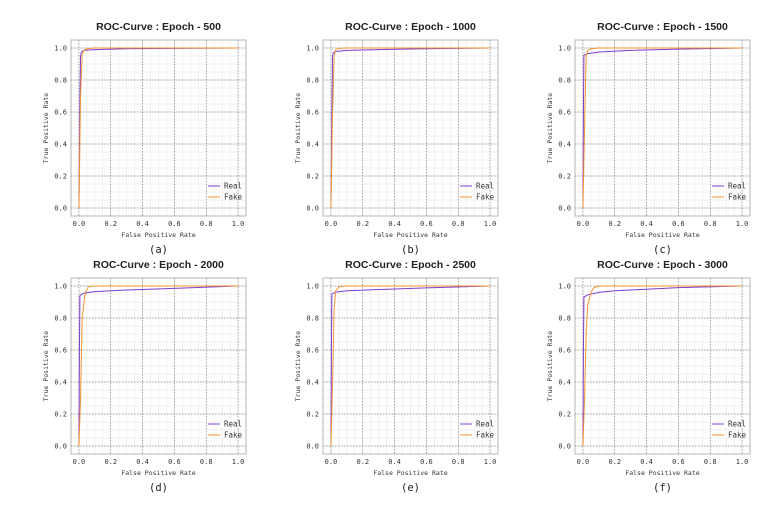 Image resolution: width=769 pixels, height=512 pixels. I want to click on chart-title: ROC-Curve : Epoch - 2000, so click(158, 265).